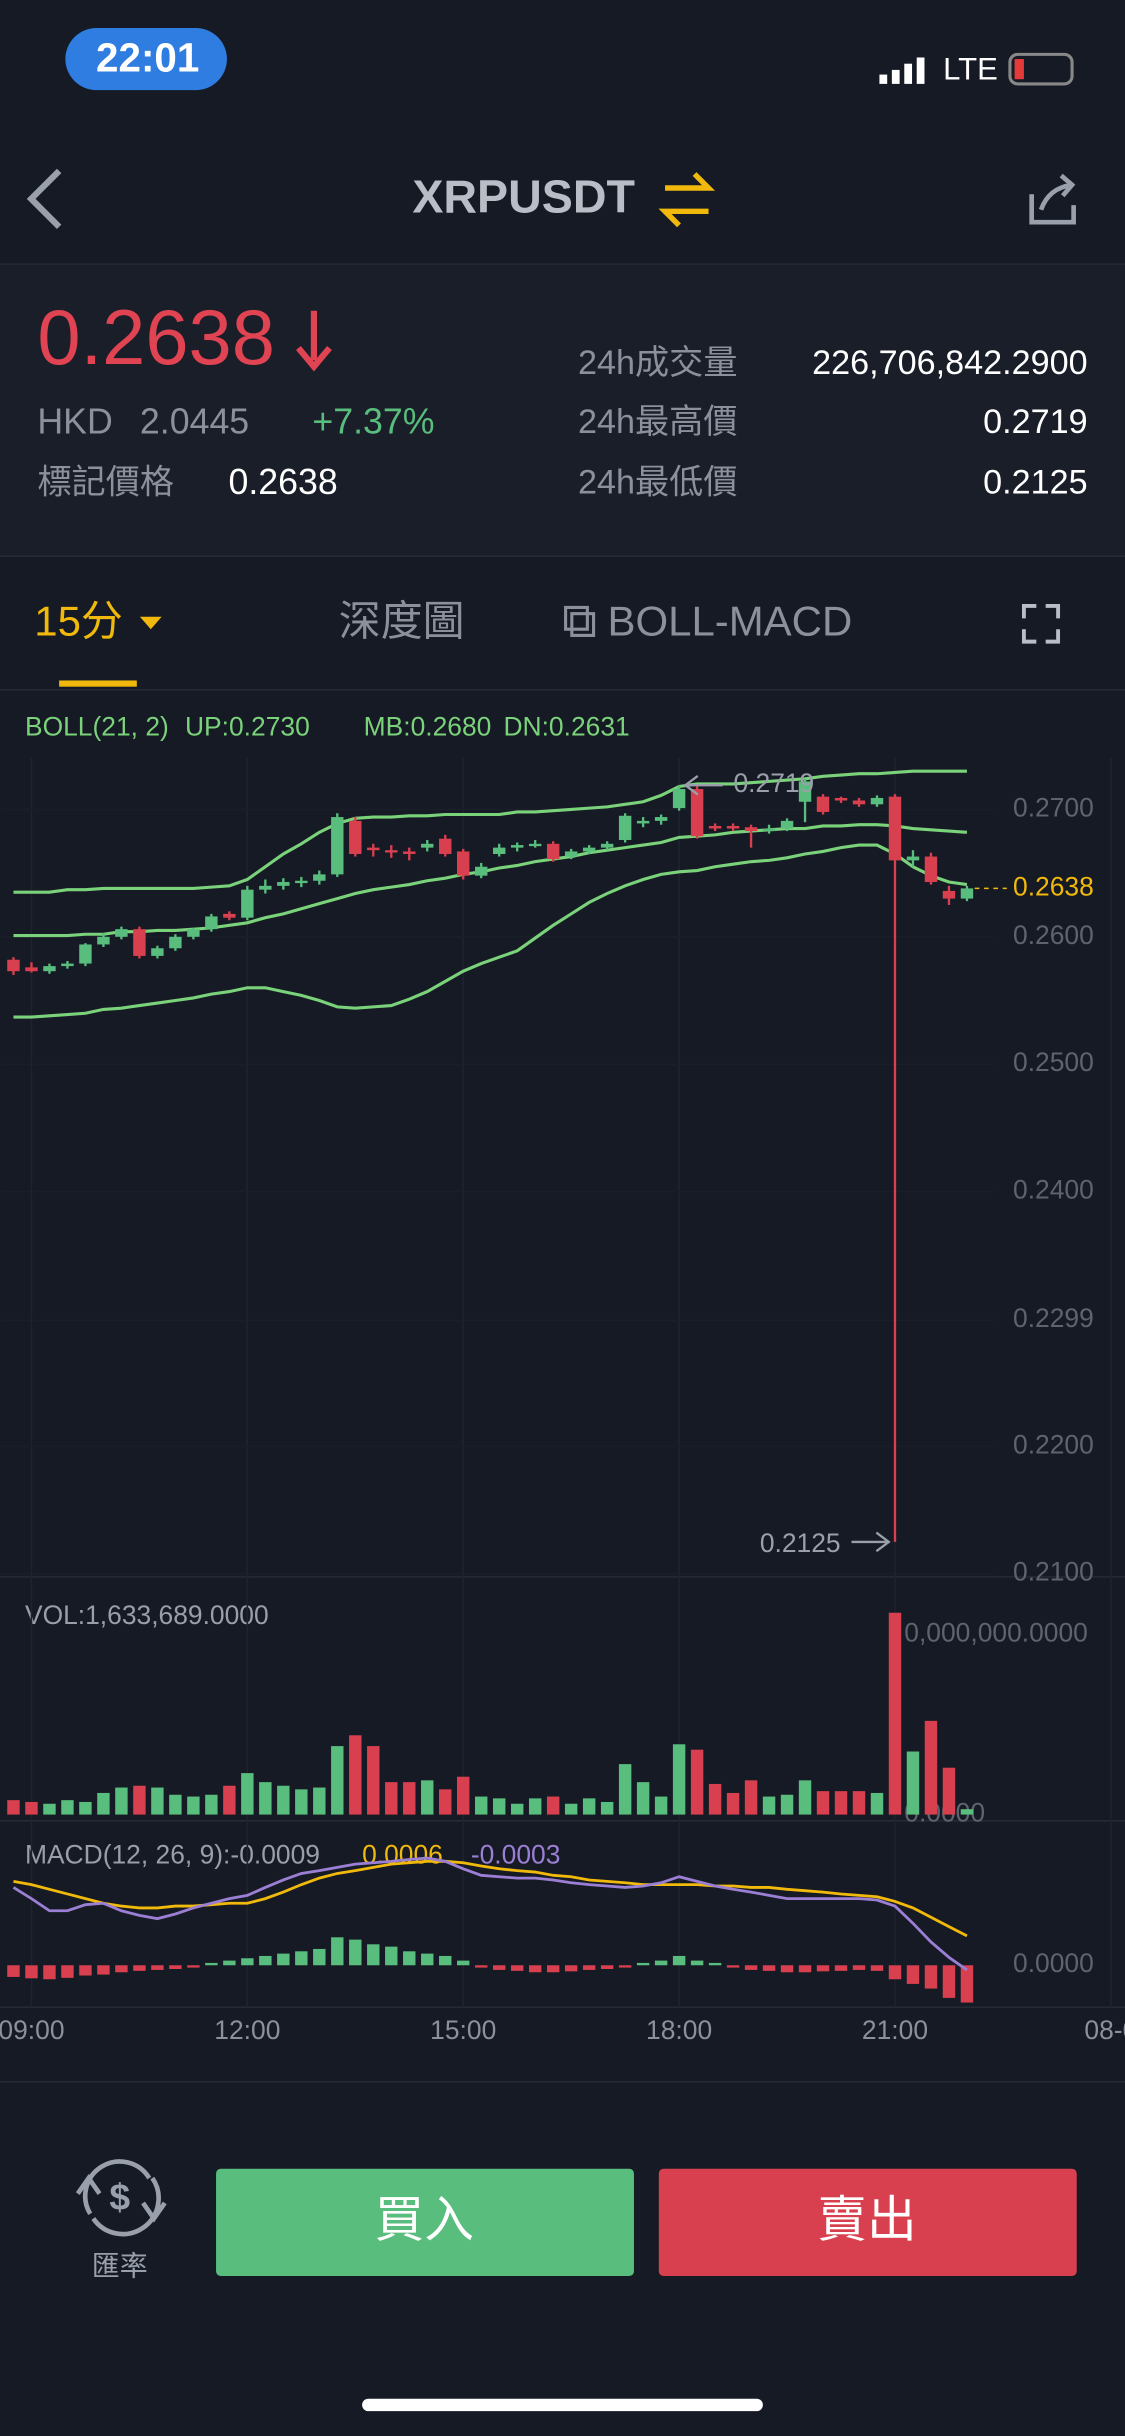 This screenshot has height=2436, width=1125. What do you see at coordinates (679, 2030) in the screenshot?
I see `x-tick-label: 18:00` at bounding box center [679, 2030].